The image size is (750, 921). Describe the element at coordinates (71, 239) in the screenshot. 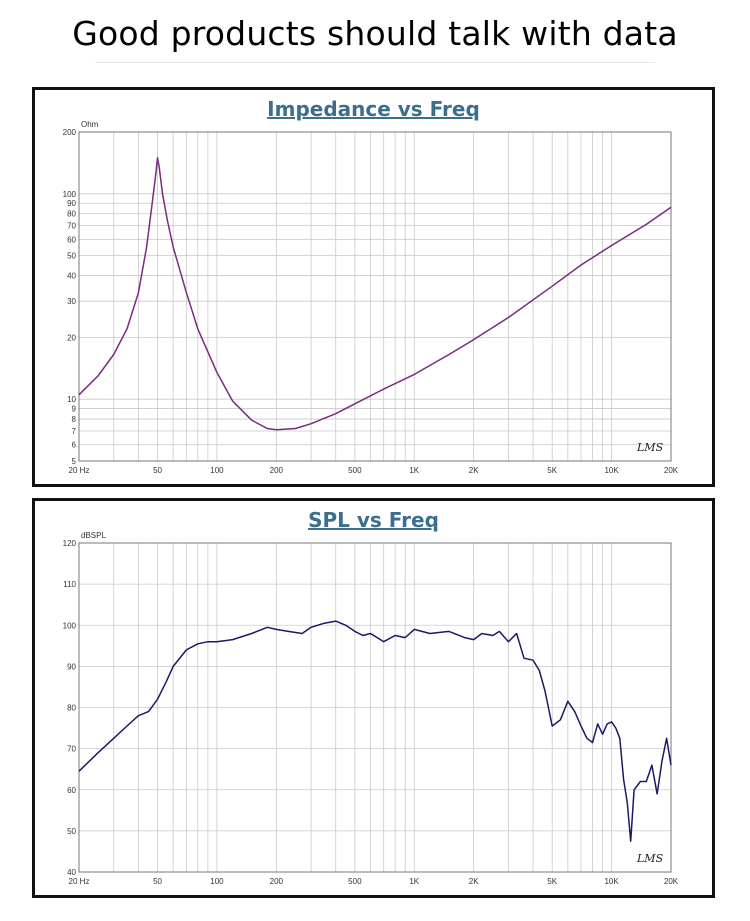

I see `impedance-y-tick-label: 60` at that location.